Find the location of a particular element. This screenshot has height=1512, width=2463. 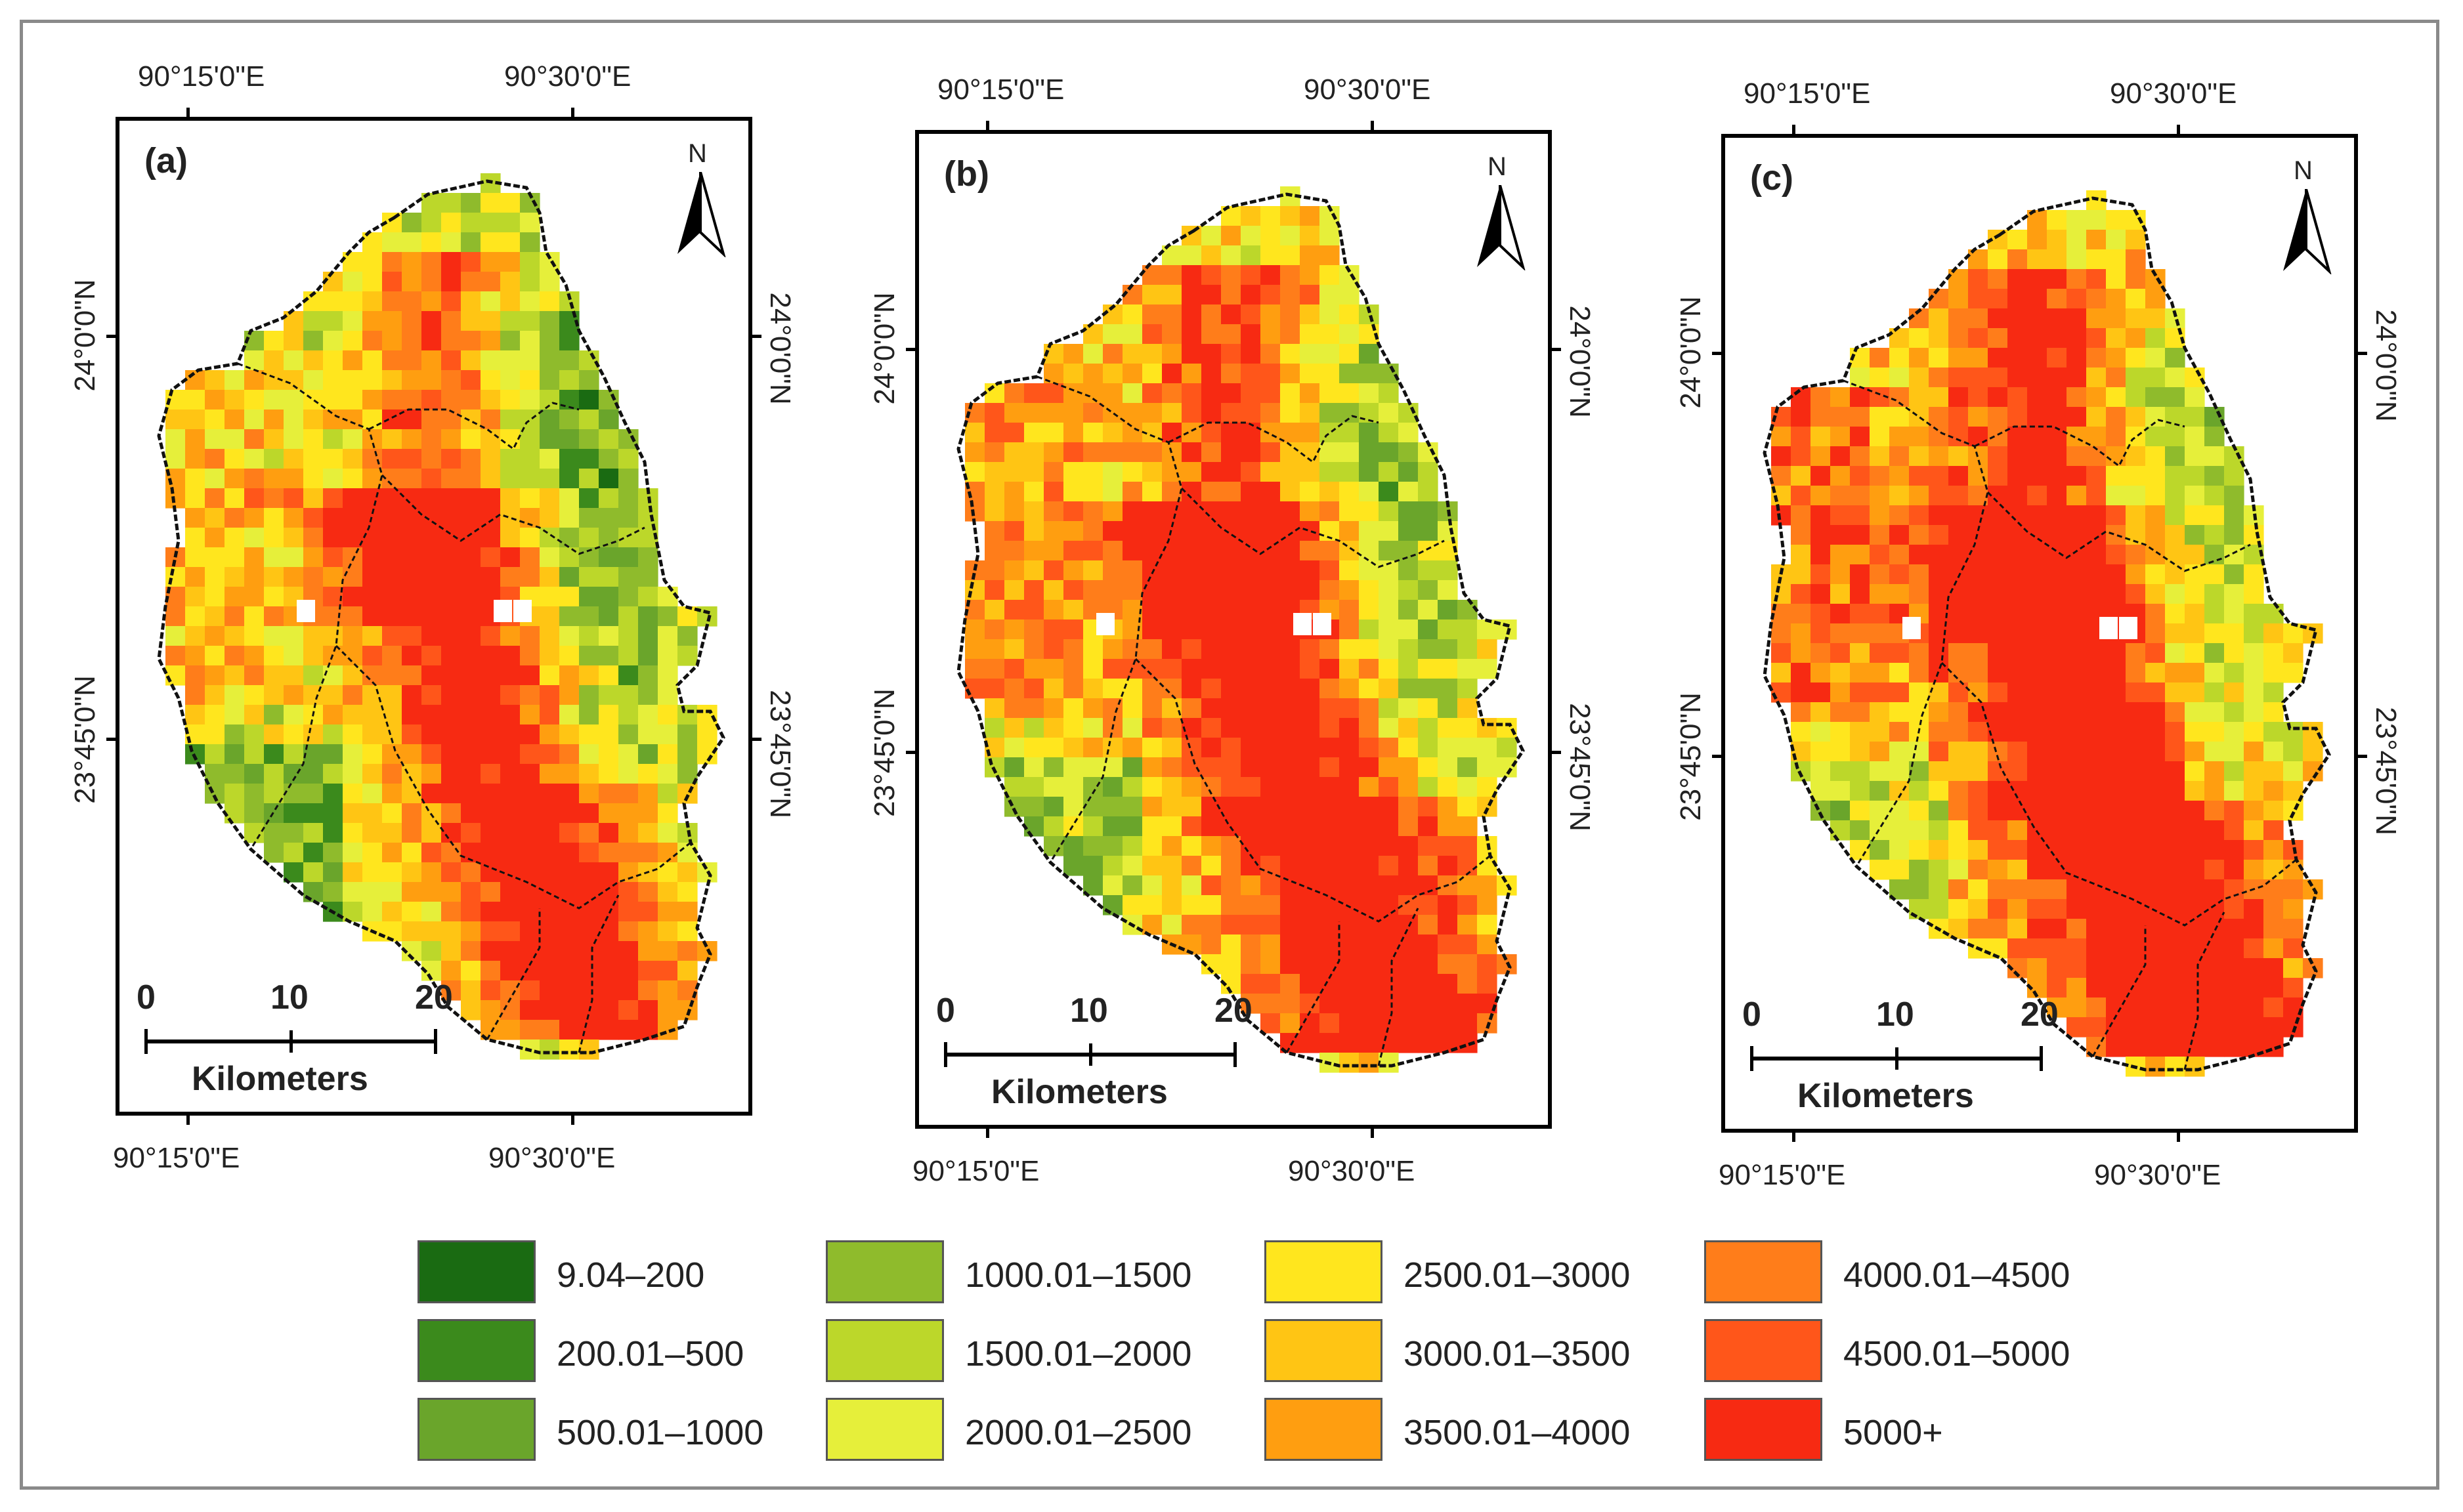

legend-label: 2000.01–2500 is located at coordinates (1078, 1432).